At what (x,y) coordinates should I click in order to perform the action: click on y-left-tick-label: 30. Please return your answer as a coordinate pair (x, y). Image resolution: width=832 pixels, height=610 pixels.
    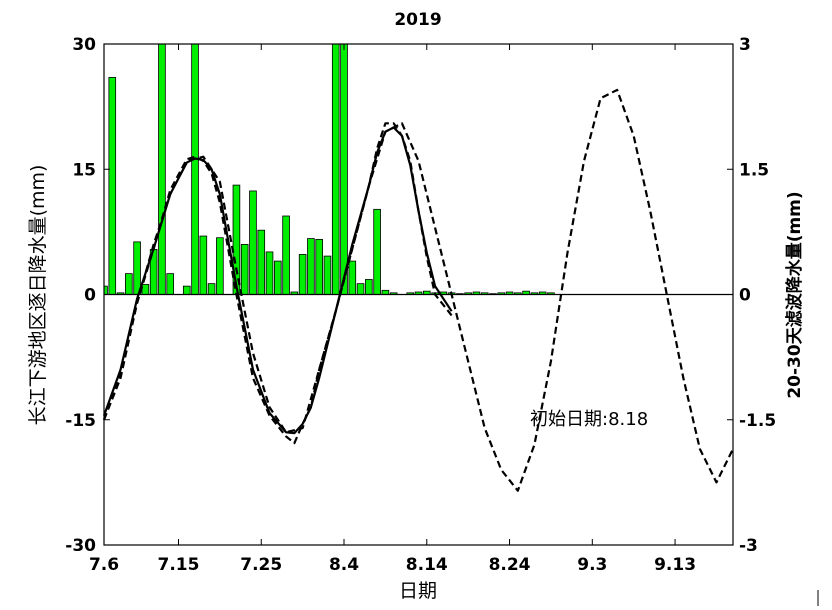
    Looking at the image, I should click on (84, 45).